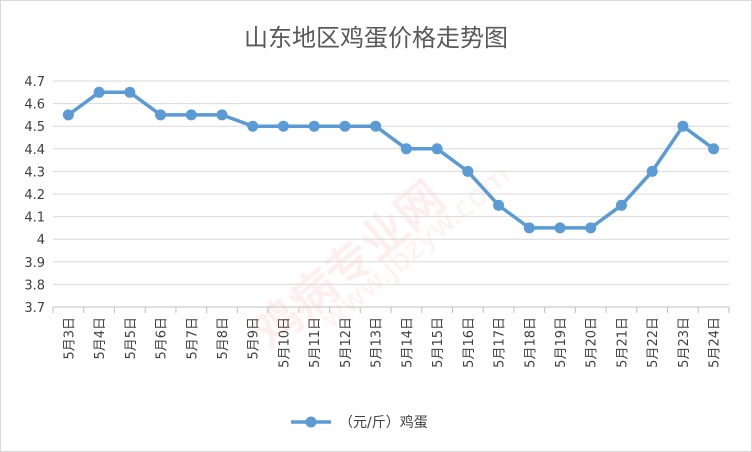  What do you see at coordinates (311, 422) in the screenshot?
I see `legend-swatch-marker` at bounding box center [311, 422].